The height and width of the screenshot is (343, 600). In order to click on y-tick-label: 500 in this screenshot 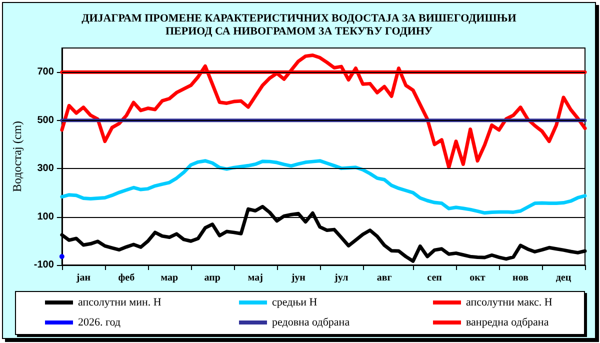, I will do `click(45, 120)`.